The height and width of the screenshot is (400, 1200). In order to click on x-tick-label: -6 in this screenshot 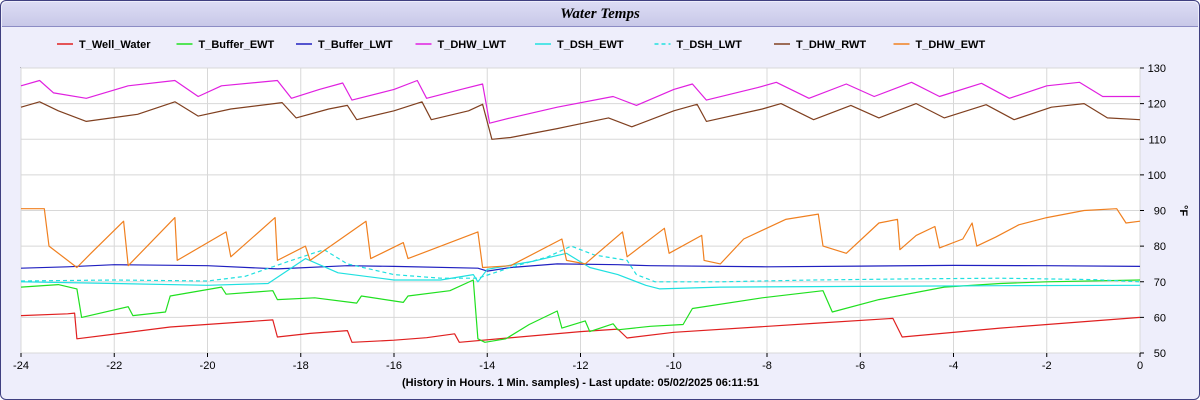, I will do `click(860, 366)`.